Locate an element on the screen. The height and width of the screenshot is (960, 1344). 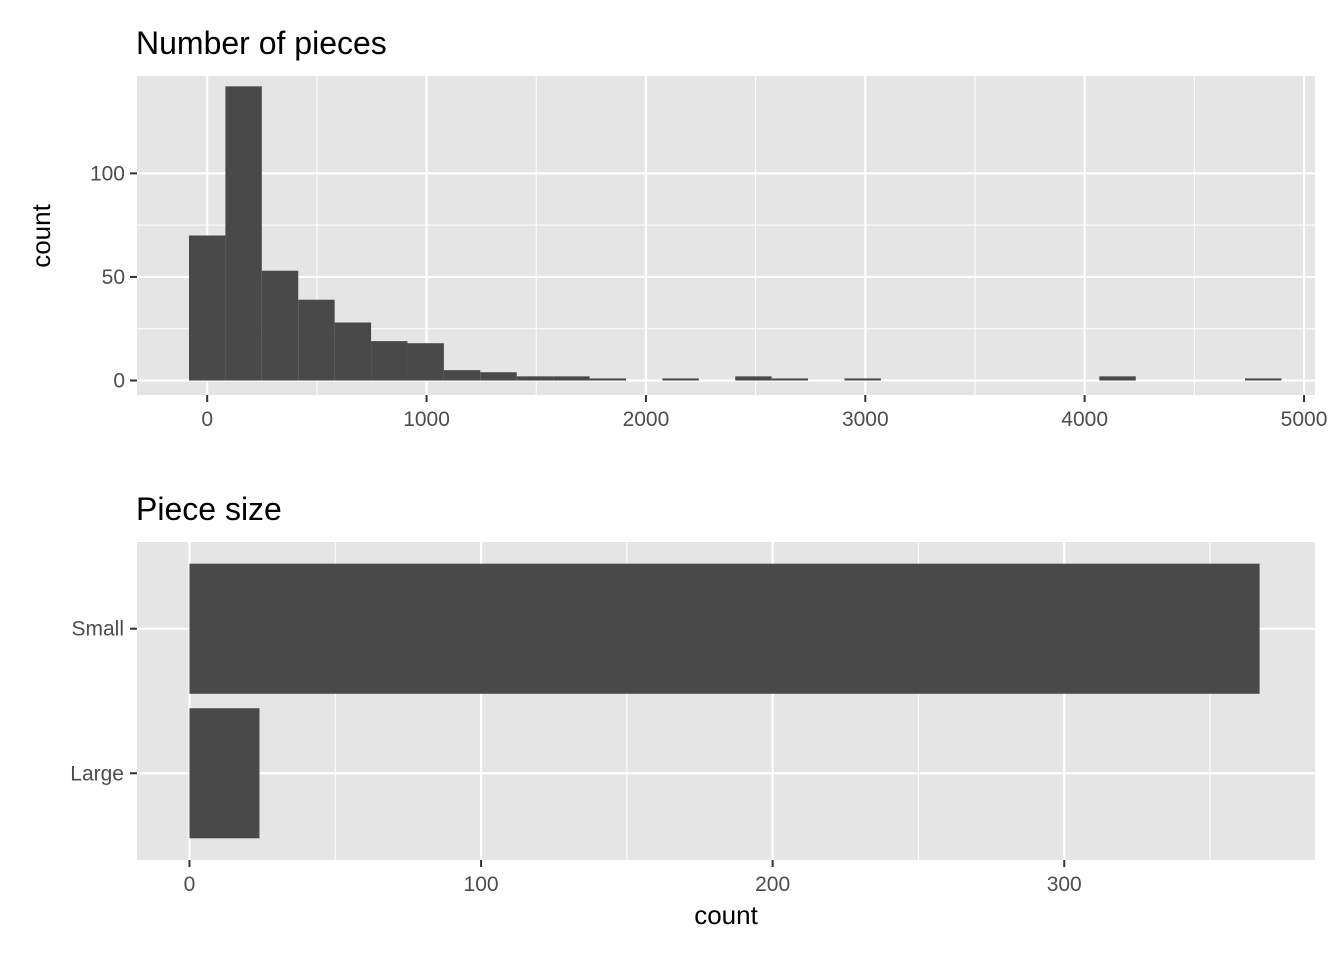
piece-size-y-tick-label: Large is located at coordinates (97, 773).